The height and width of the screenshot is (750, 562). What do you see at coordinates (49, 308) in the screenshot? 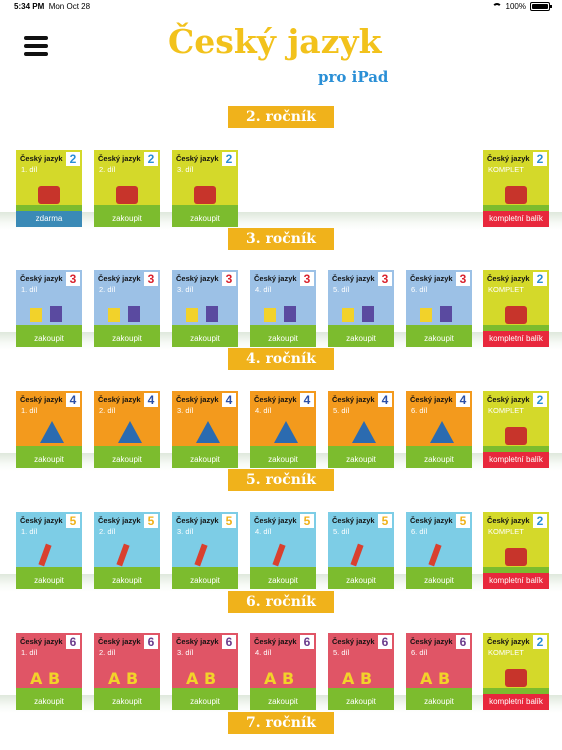
I see `book-card: Český jazyk 1. díl 3 zakoupit` at bounding box center [49, 308].